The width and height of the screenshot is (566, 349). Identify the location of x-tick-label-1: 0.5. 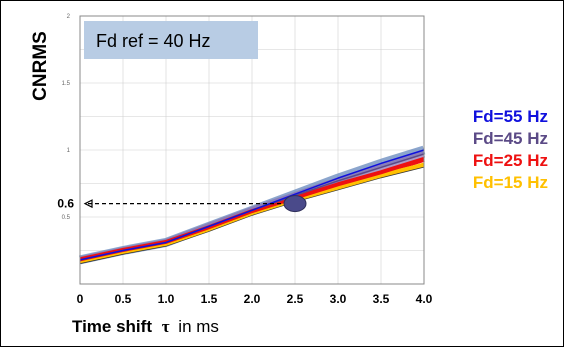
(123, 299).